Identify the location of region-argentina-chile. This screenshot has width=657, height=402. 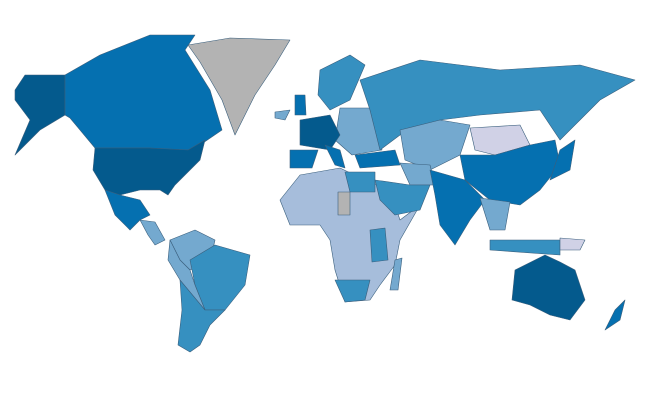
(201, 316).